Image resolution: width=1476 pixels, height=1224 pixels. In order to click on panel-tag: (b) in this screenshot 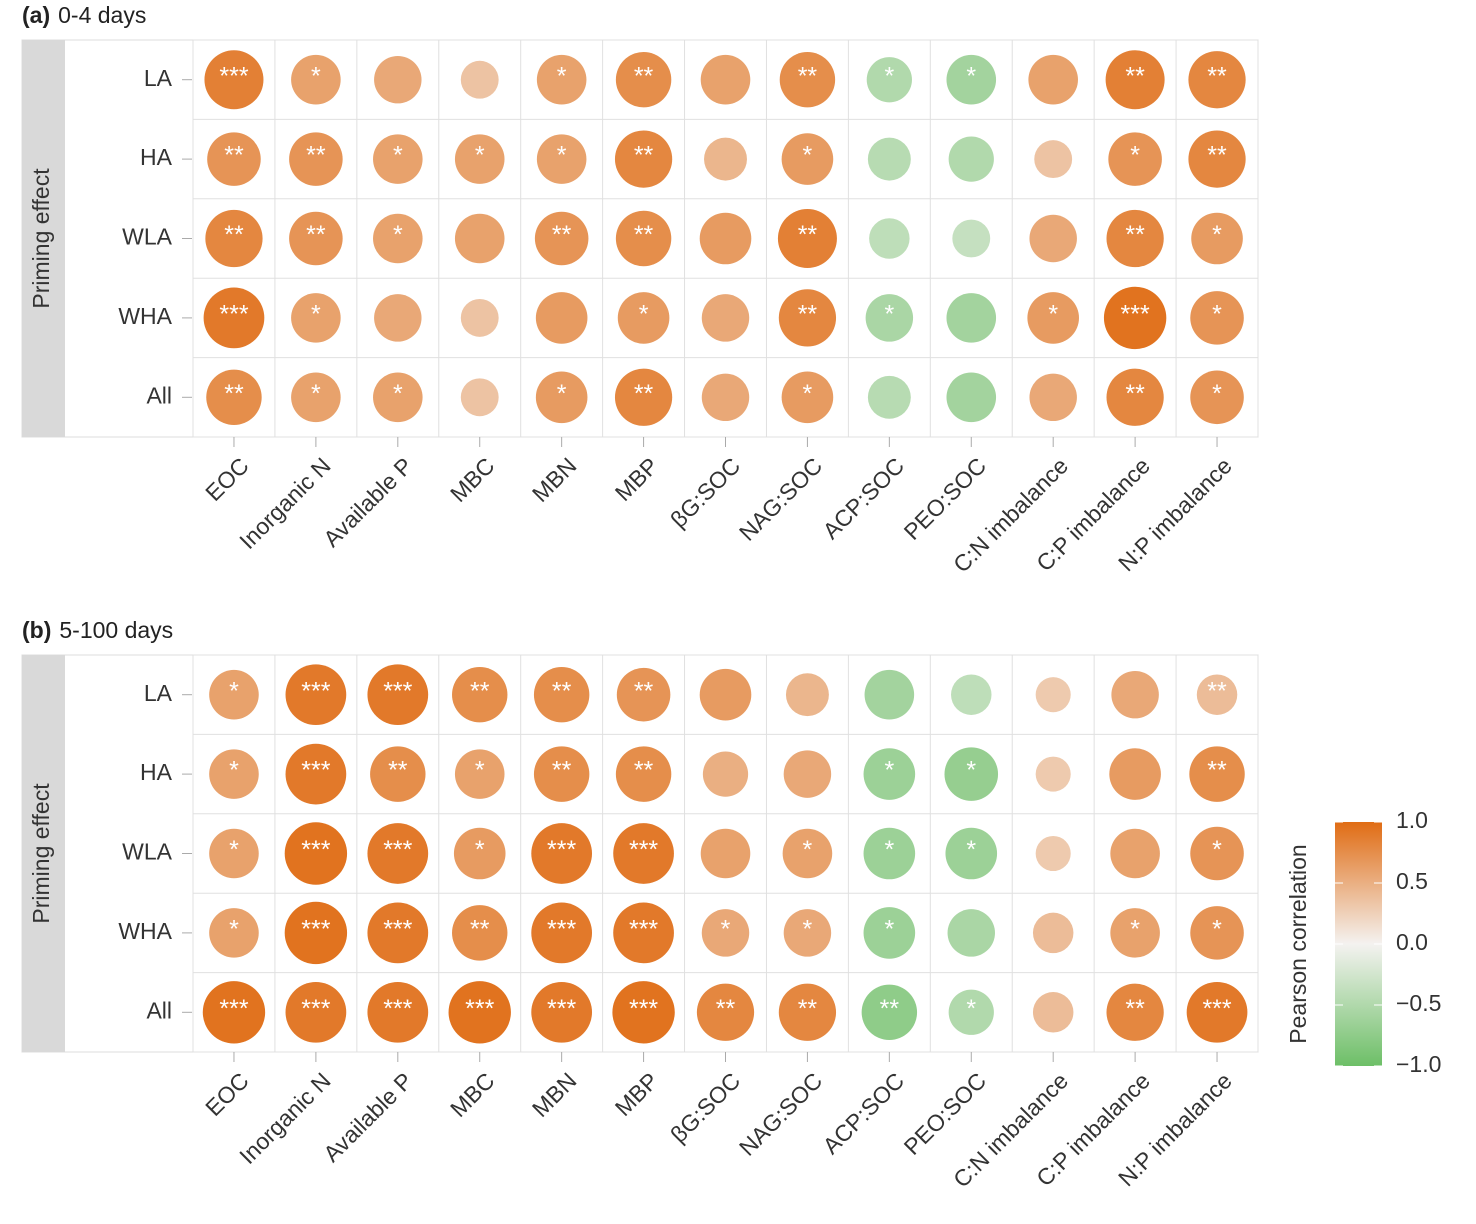, I will do `click(36, 630)`.